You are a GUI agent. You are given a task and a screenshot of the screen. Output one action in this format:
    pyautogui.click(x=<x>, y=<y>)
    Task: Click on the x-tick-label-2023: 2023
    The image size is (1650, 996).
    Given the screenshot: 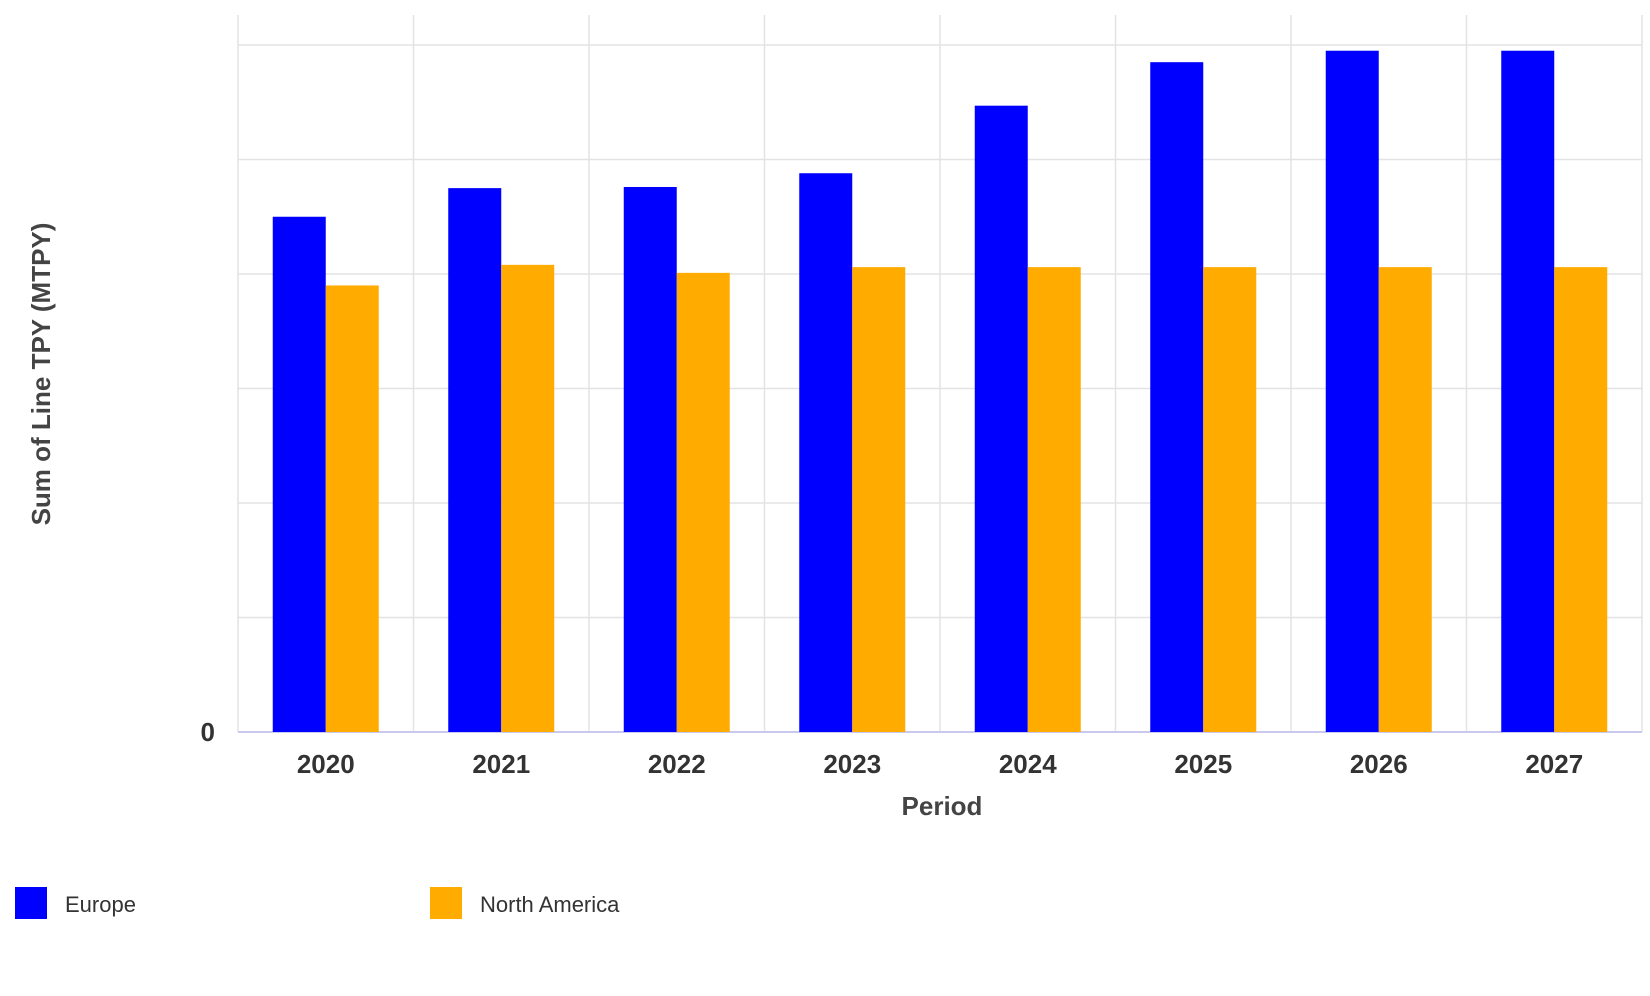 What is the action you would take?
    pyautogui.click(x=852, y=764)
    